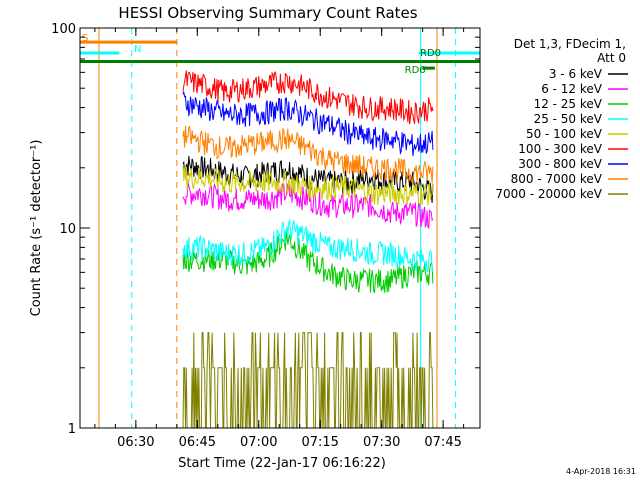 Image resolution: width=640 pixels, height=480 pixels. Describe the element at coordinates (564, 134) in the screenshot. I see `legend-label-4: 50 - 100 keV` at that location.